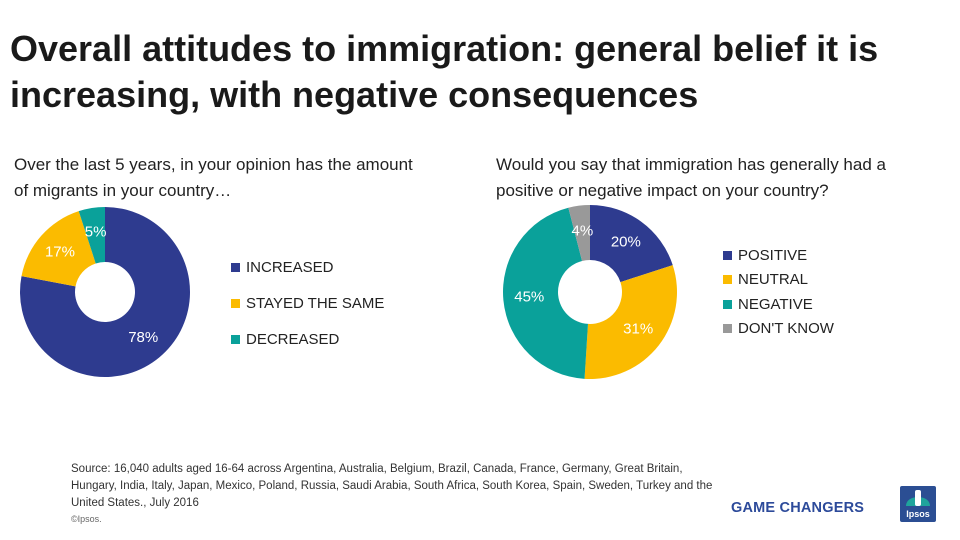 This screenshot has height=540, width=960. I want to click on chart2-slice-positive, so click(631, 244).